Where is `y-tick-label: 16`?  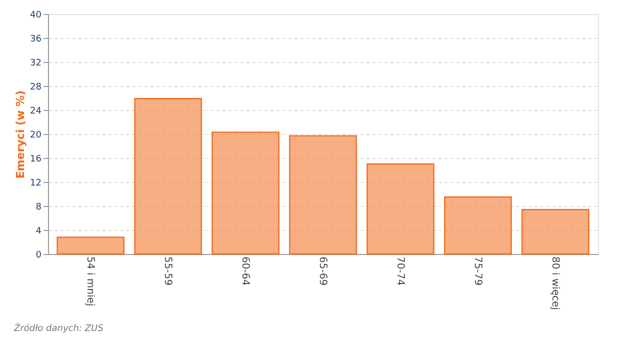 y-tick-label: 16 is located at coordinates (36, 159).